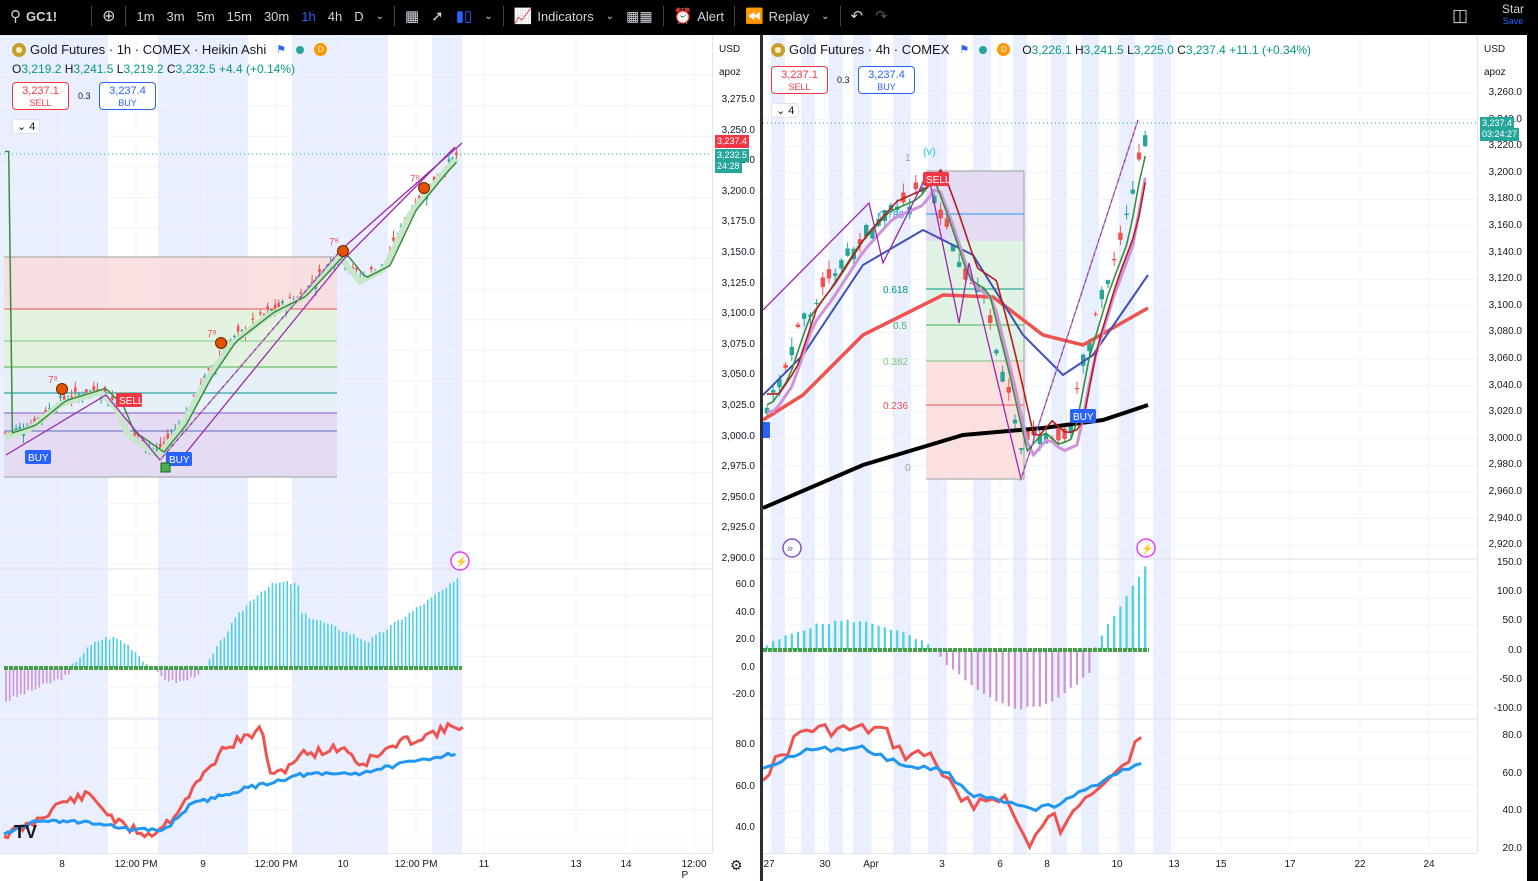 The image size is (1538, 881). What do you see at coordinates (975, 420) in the screenshot?
I see `fib-zone-red` at bounding box center [975, 420].